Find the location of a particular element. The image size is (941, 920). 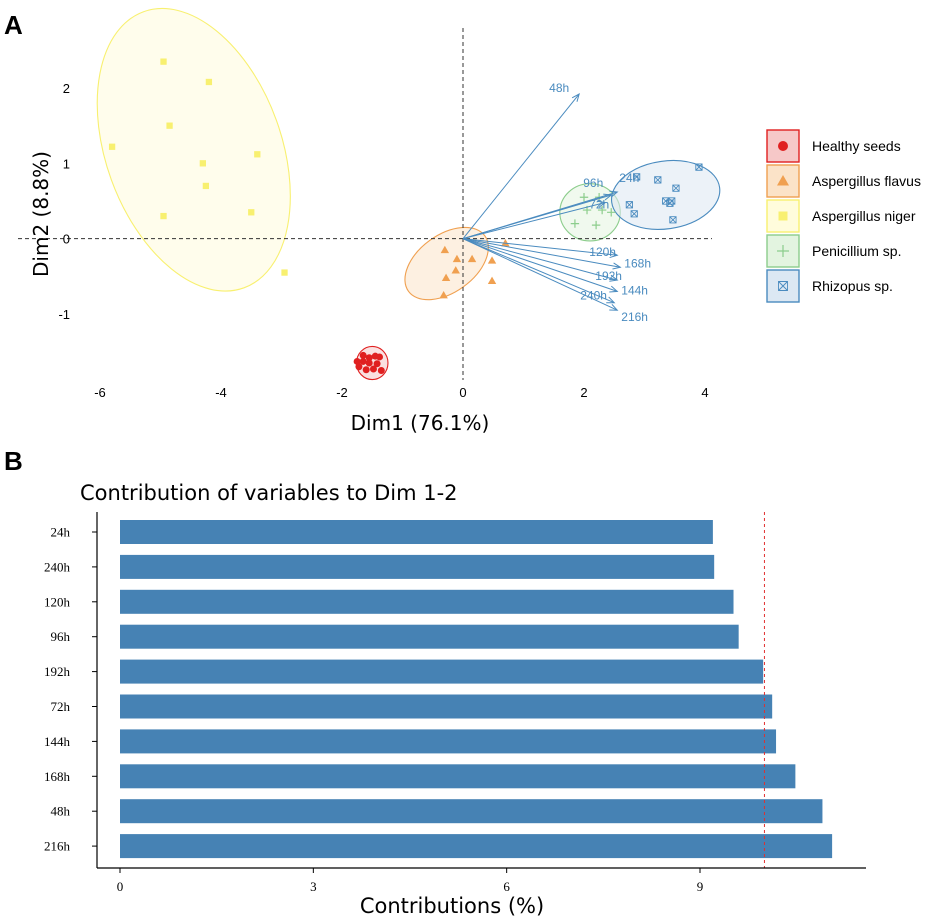

x-tick-label-b: 6 is located at coordinates (506, 886).